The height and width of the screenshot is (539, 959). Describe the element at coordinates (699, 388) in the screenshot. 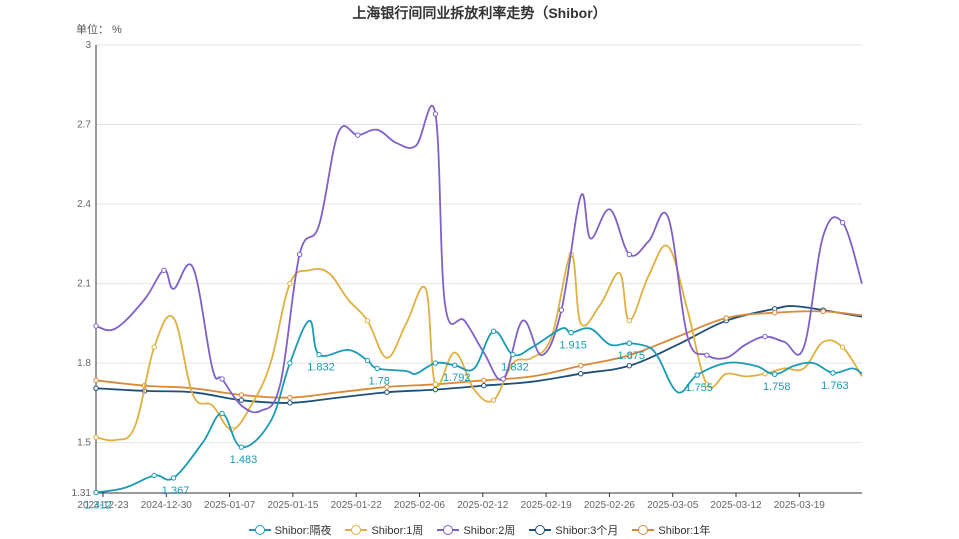

I see `data-label: 1.755` at that location.